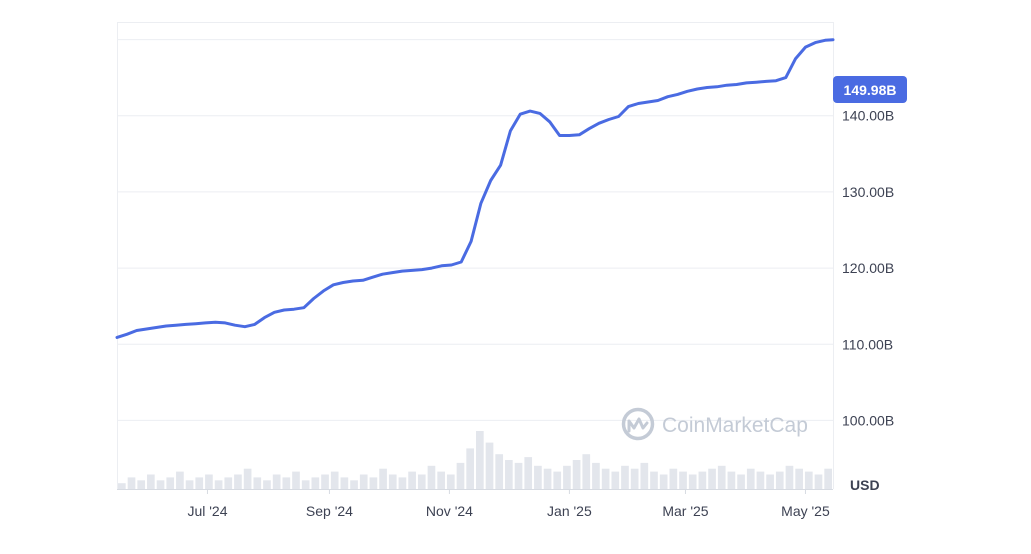 This screenshot has width=1031, height=554. I want to click on x-tick-label: May '25, so click(805, 511).